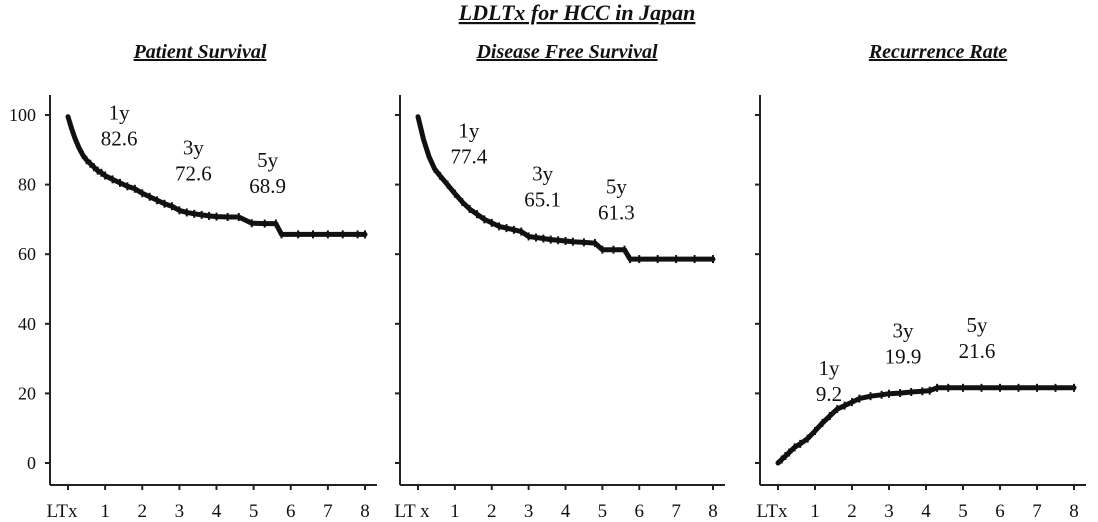 The height and width of the screenshot is (522, 1098). Describe the element at coordinates (193, 173) in the screenshot. I see `annotation-value-label: 72.6` at that location.